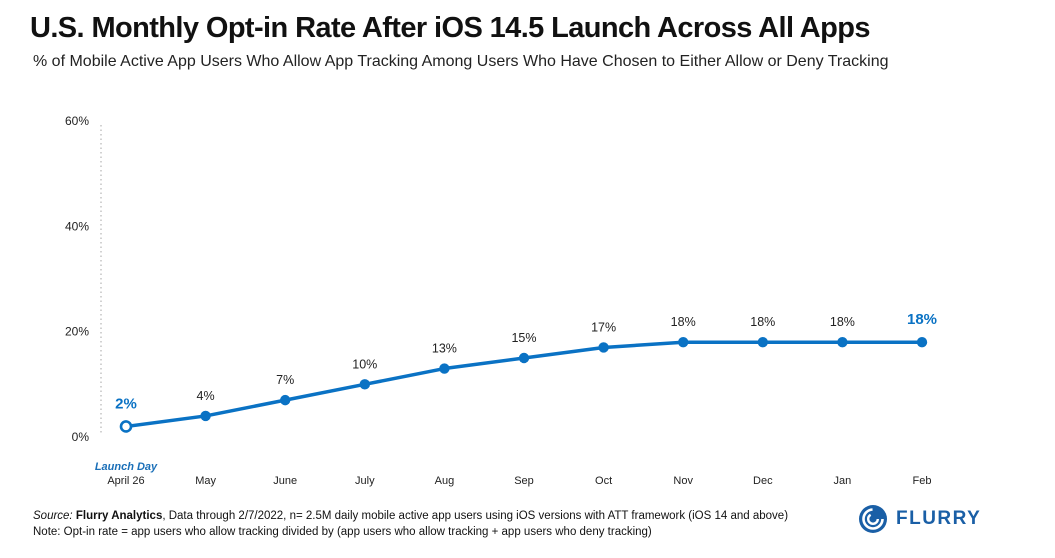 The width and height of the screenshot is (1055, 558). Describe the element at coordinates (365, 481) in the screenshot. I see `x-tick-label: July` at that location.